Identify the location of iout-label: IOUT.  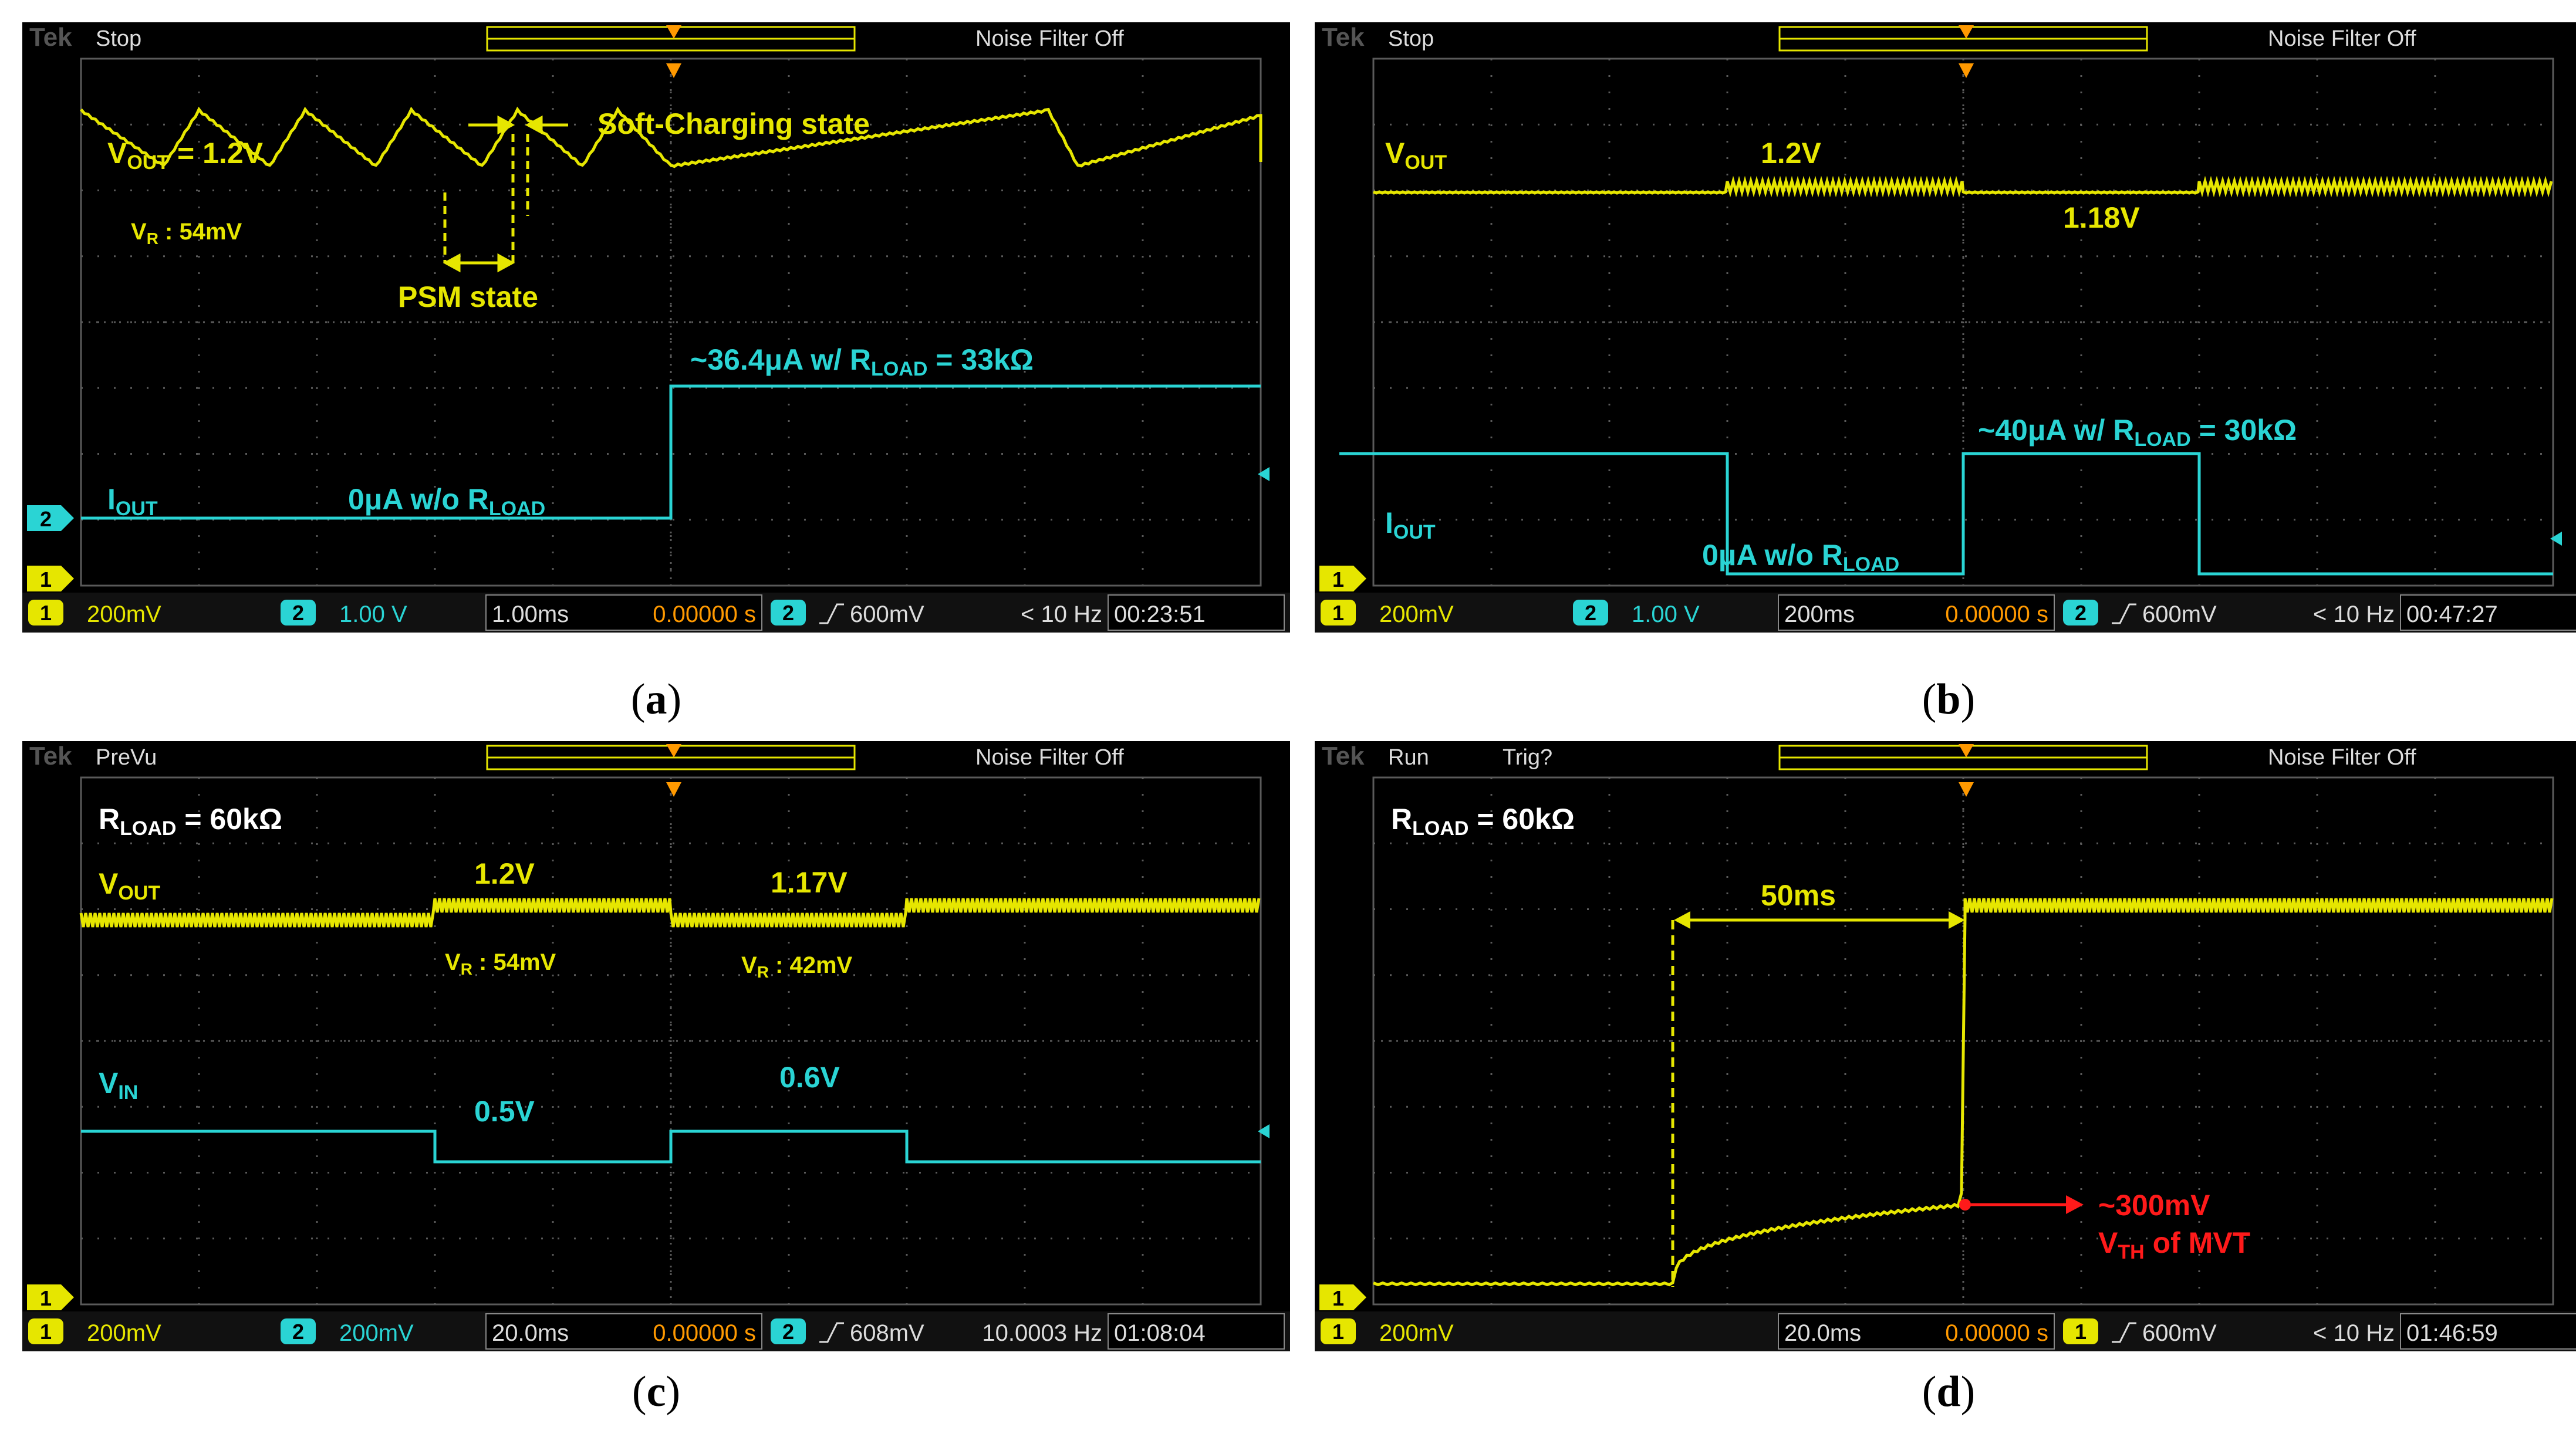
(1410, 524).